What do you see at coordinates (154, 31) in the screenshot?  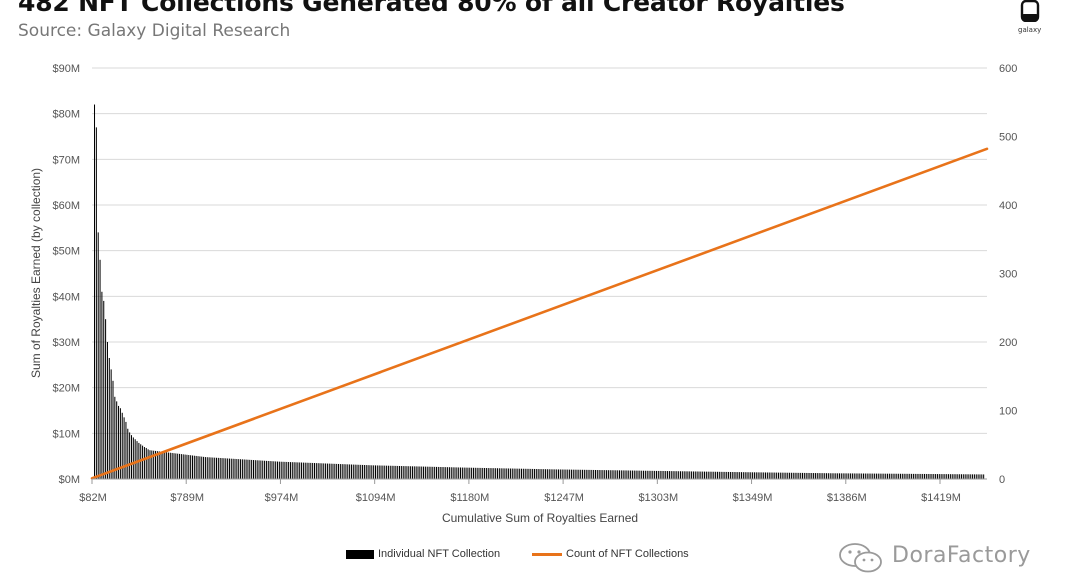 I see `chart-subtitle: Source: Galaxy Digital Research` at bounding box center [154, 31].